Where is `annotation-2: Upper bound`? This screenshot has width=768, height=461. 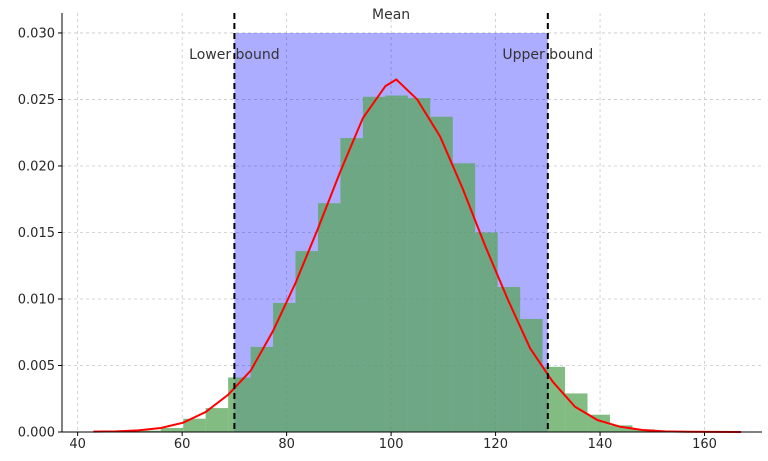 annotation-2: Upper bound is located at coordinates (547, 55).